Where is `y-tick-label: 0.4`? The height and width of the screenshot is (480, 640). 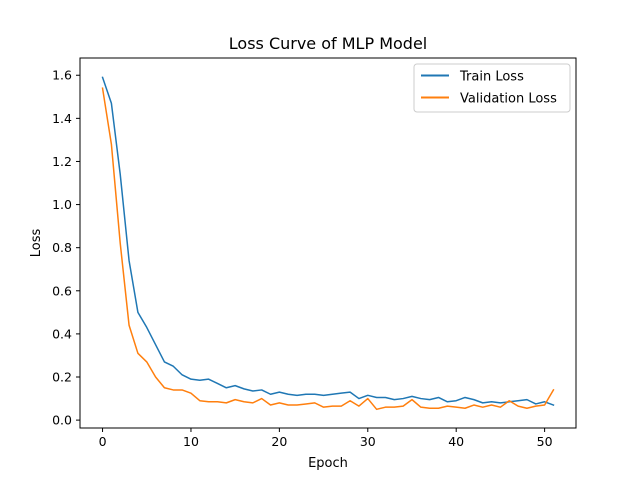 y-tick-label: 0.4 is located at coordinates (62, 333).